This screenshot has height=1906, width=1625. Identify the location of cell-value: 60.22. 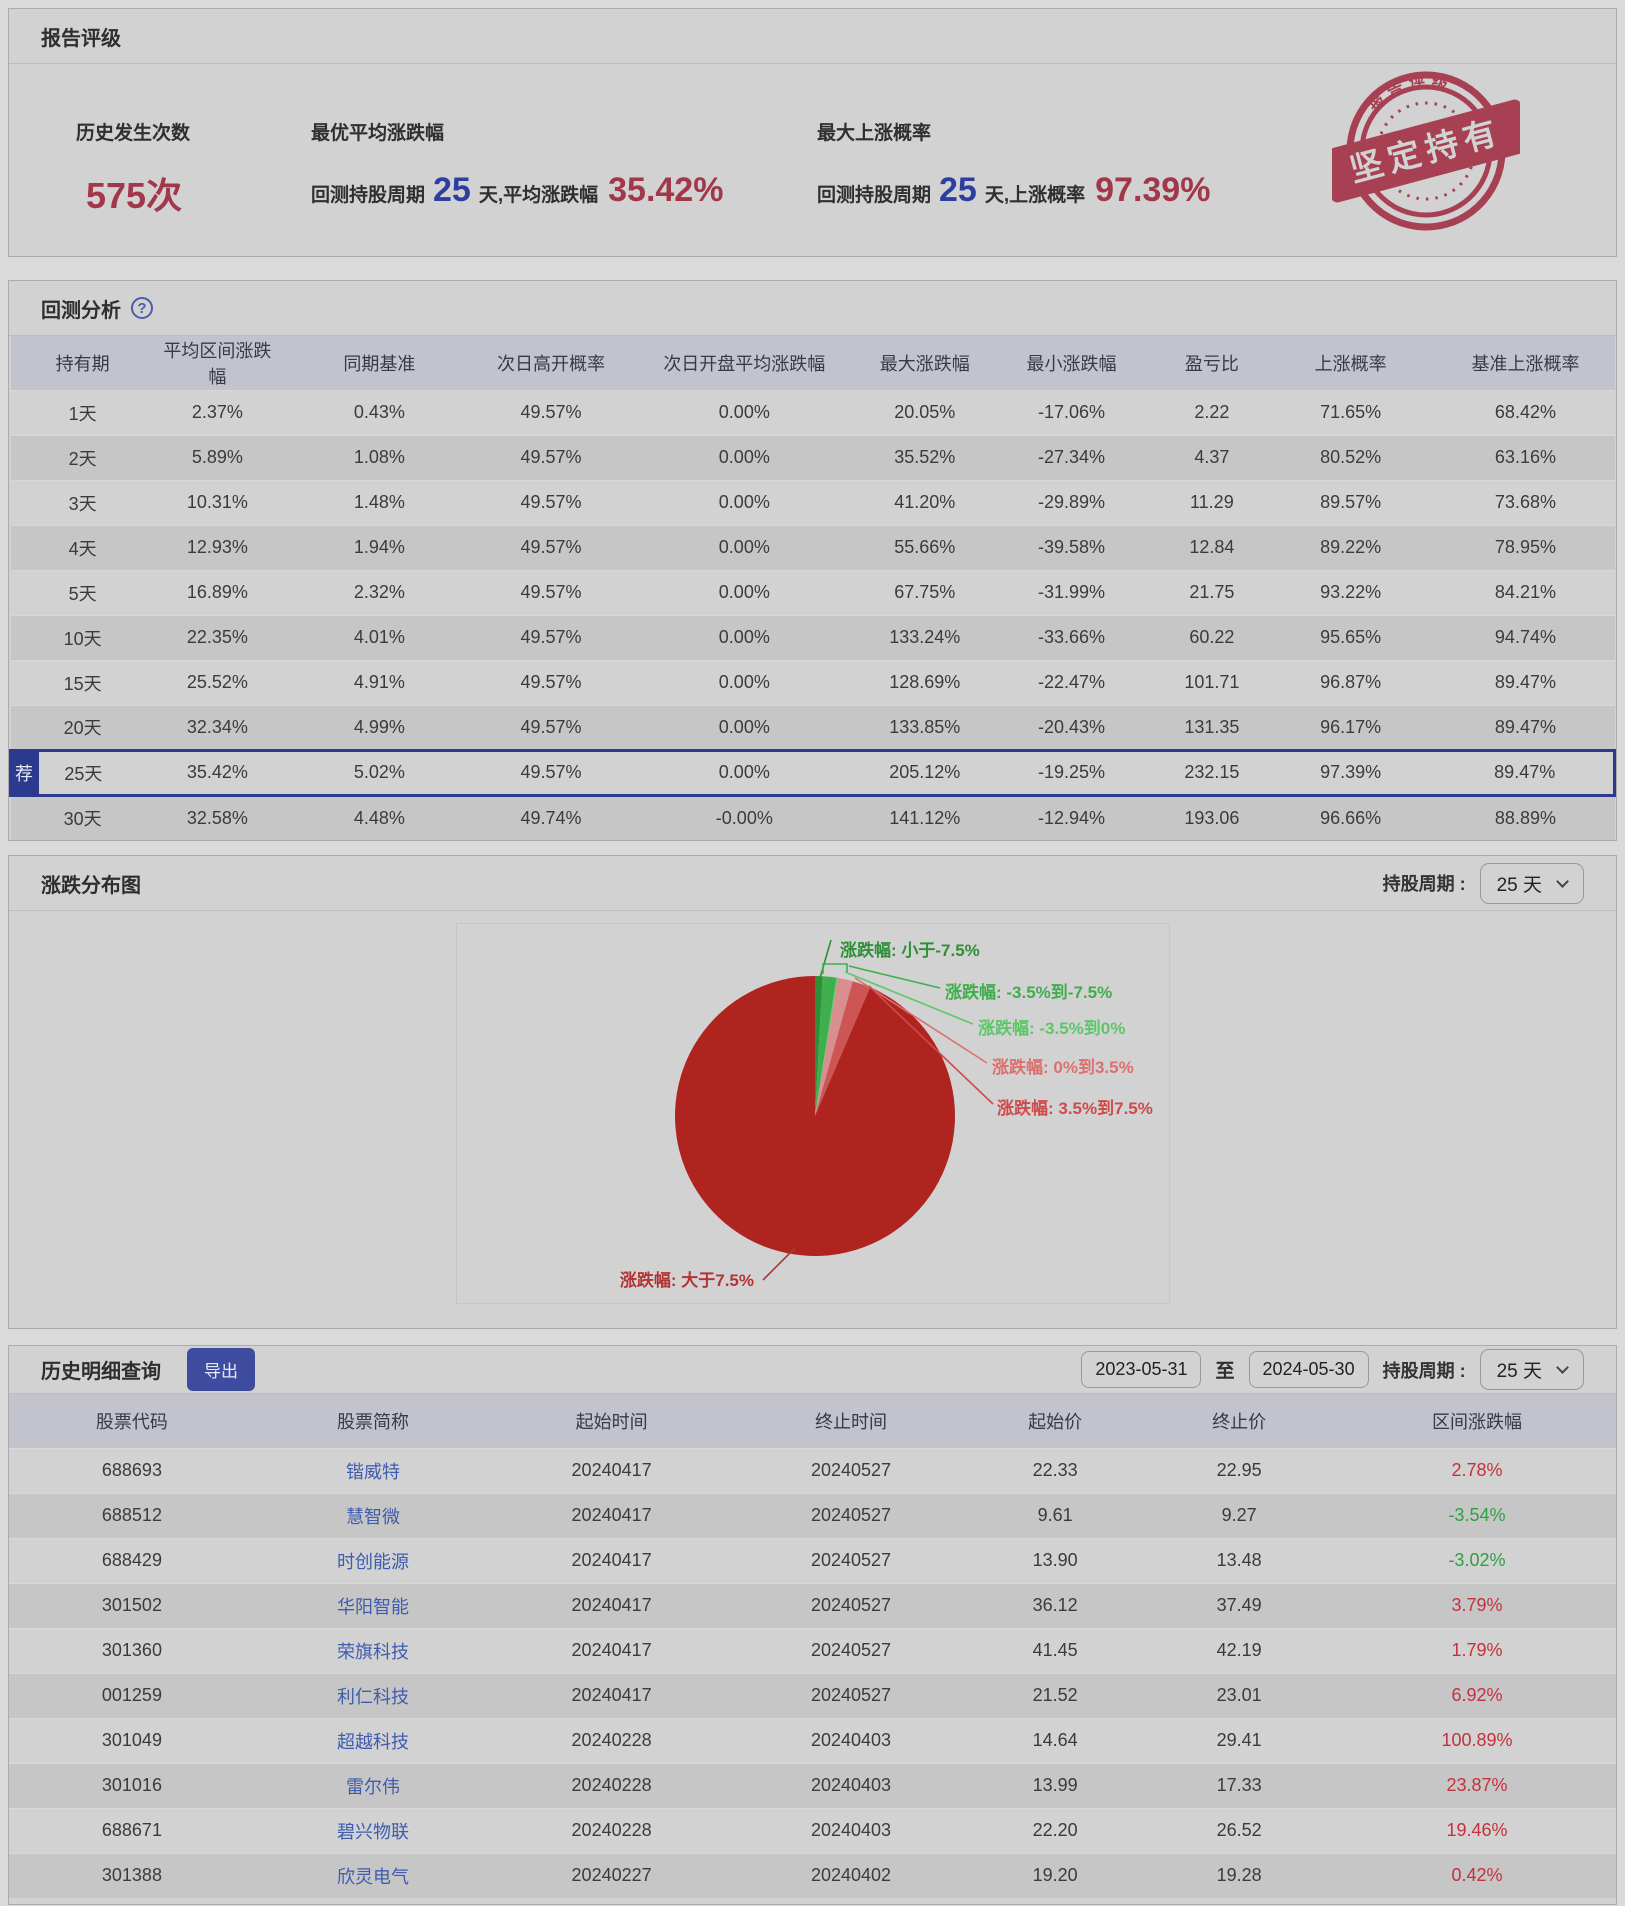
(1212, 637).